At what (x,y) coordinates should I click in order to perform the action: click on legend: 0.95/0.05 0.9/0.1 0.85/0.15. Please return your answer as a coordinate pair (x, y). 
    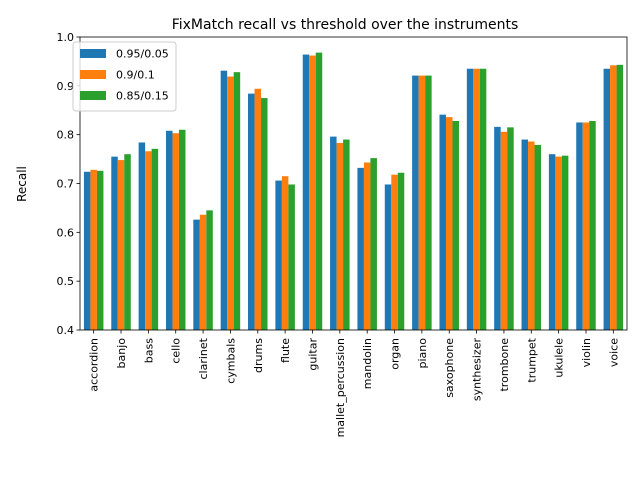
    Looking at the image, I should click on (124, 76).